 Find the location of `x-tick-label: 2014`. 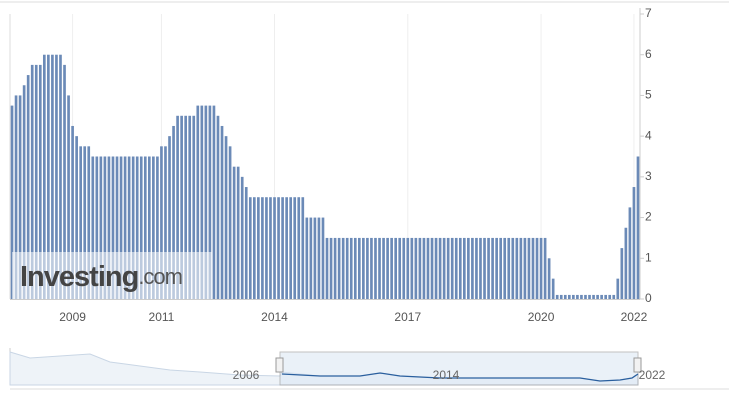

x-tick-label: 2014 is located at coordinates (274, 317).